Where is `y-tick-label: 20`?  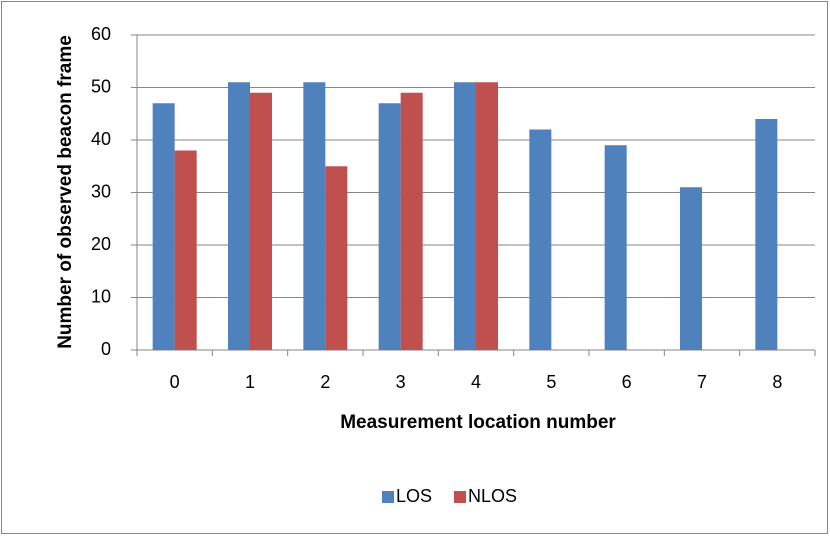 y-tick-label: 20 is located at coordinates (101, 244).